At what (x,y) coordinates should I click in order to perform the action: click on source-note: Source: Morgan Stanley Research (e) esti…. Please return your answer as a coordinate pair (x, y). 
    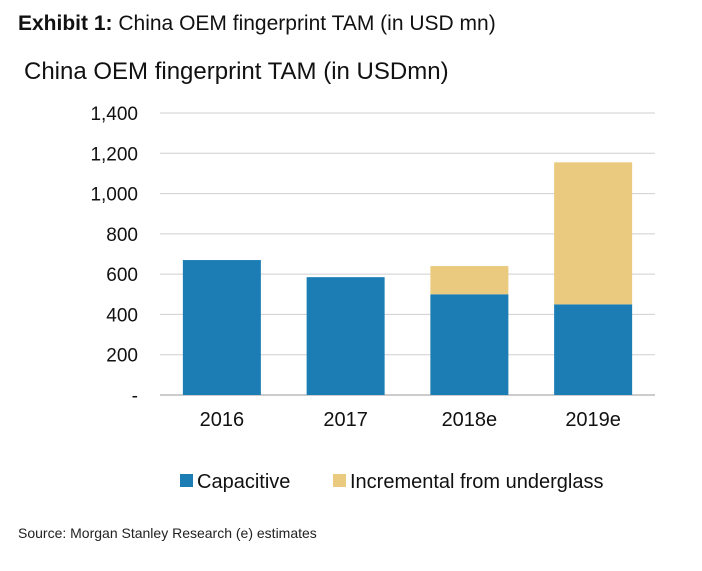
    Looking at the image, I should click on (167, 533).